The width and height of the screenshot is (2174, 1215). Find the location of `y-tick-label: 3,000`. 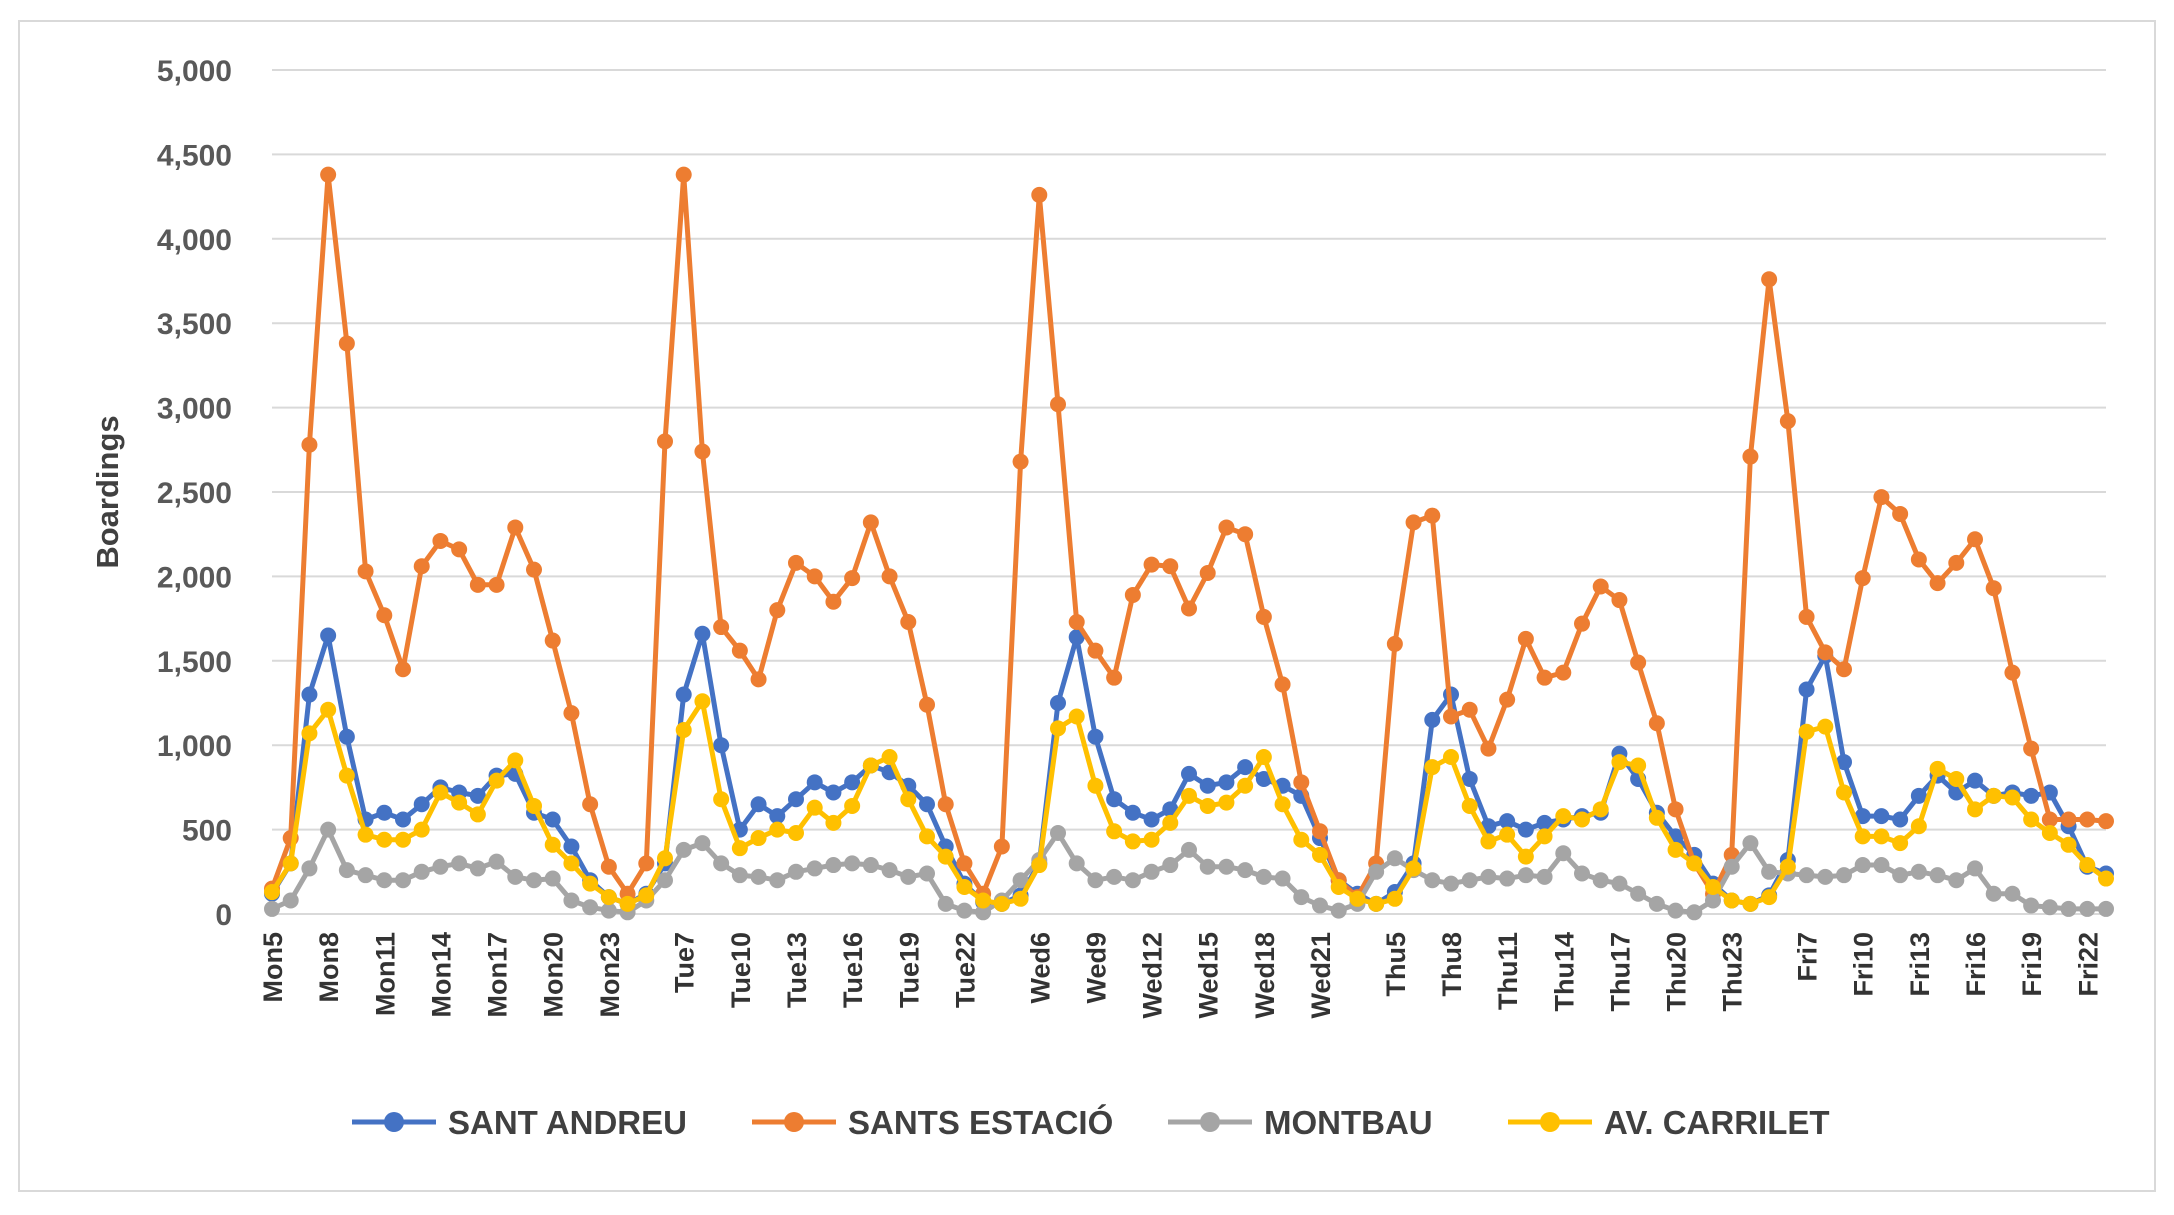

y-tick-label: 3,000 is located at coordinates (194, 409).